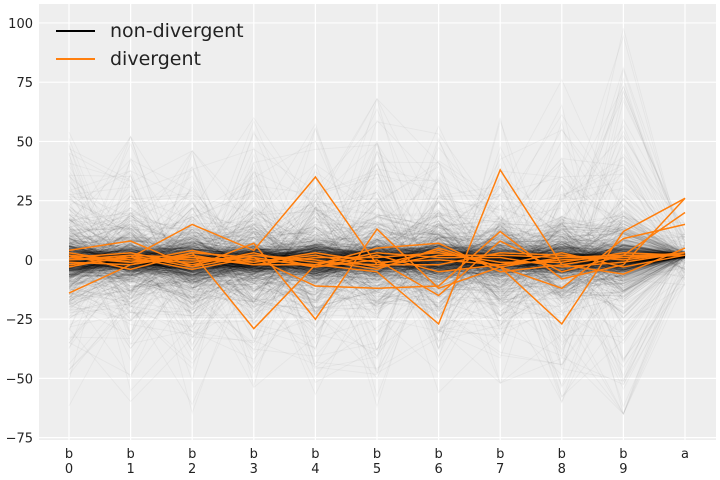  Describe the element at coordinates (19, 320) in the screenshot. I see `y-tick-label: −25` at that location.